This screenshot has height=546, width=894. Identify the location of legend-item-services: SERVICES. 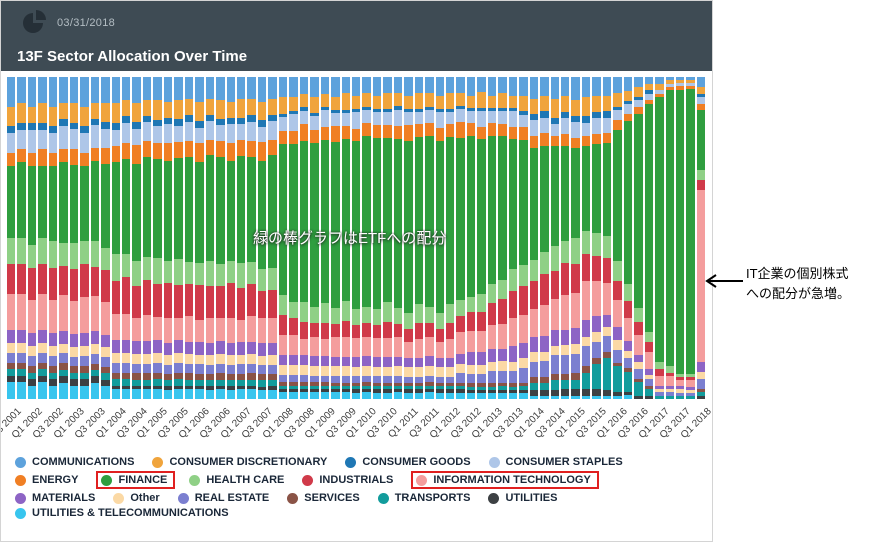
(323, 498).